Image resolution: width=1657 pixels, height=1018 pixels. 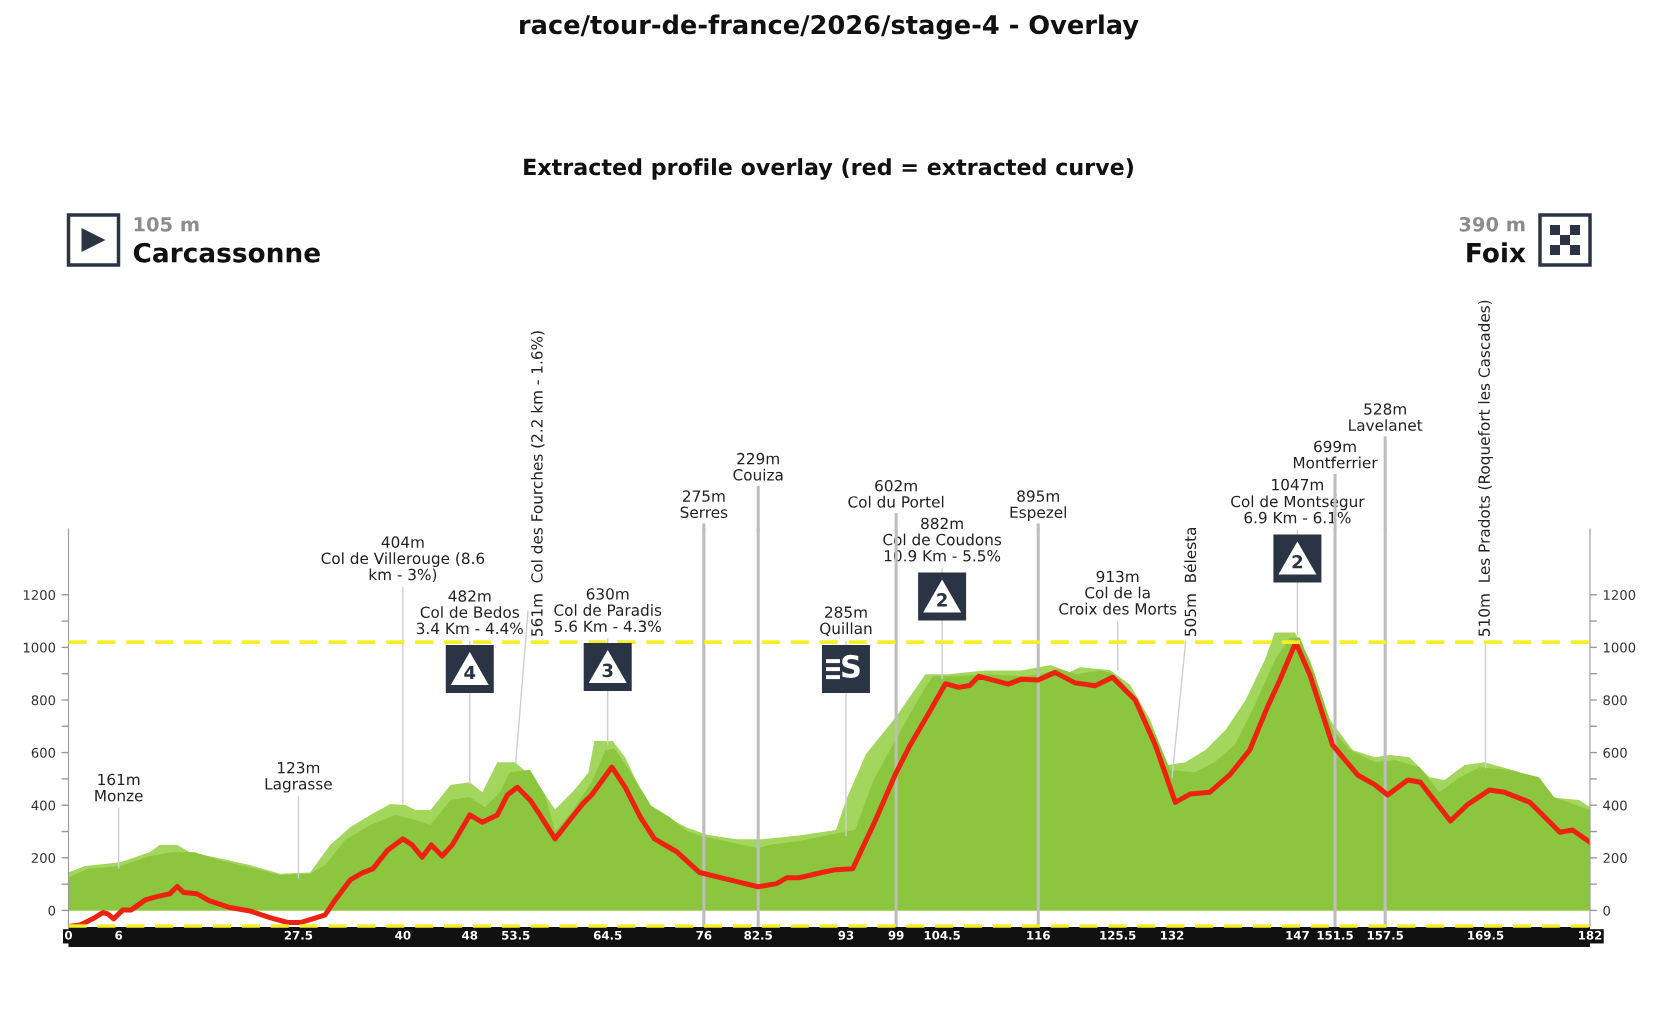 What do you see at coordinates (403, 935) in the screenshot?
I see `x-tick-label: 40` at bounding box center [403, 935].